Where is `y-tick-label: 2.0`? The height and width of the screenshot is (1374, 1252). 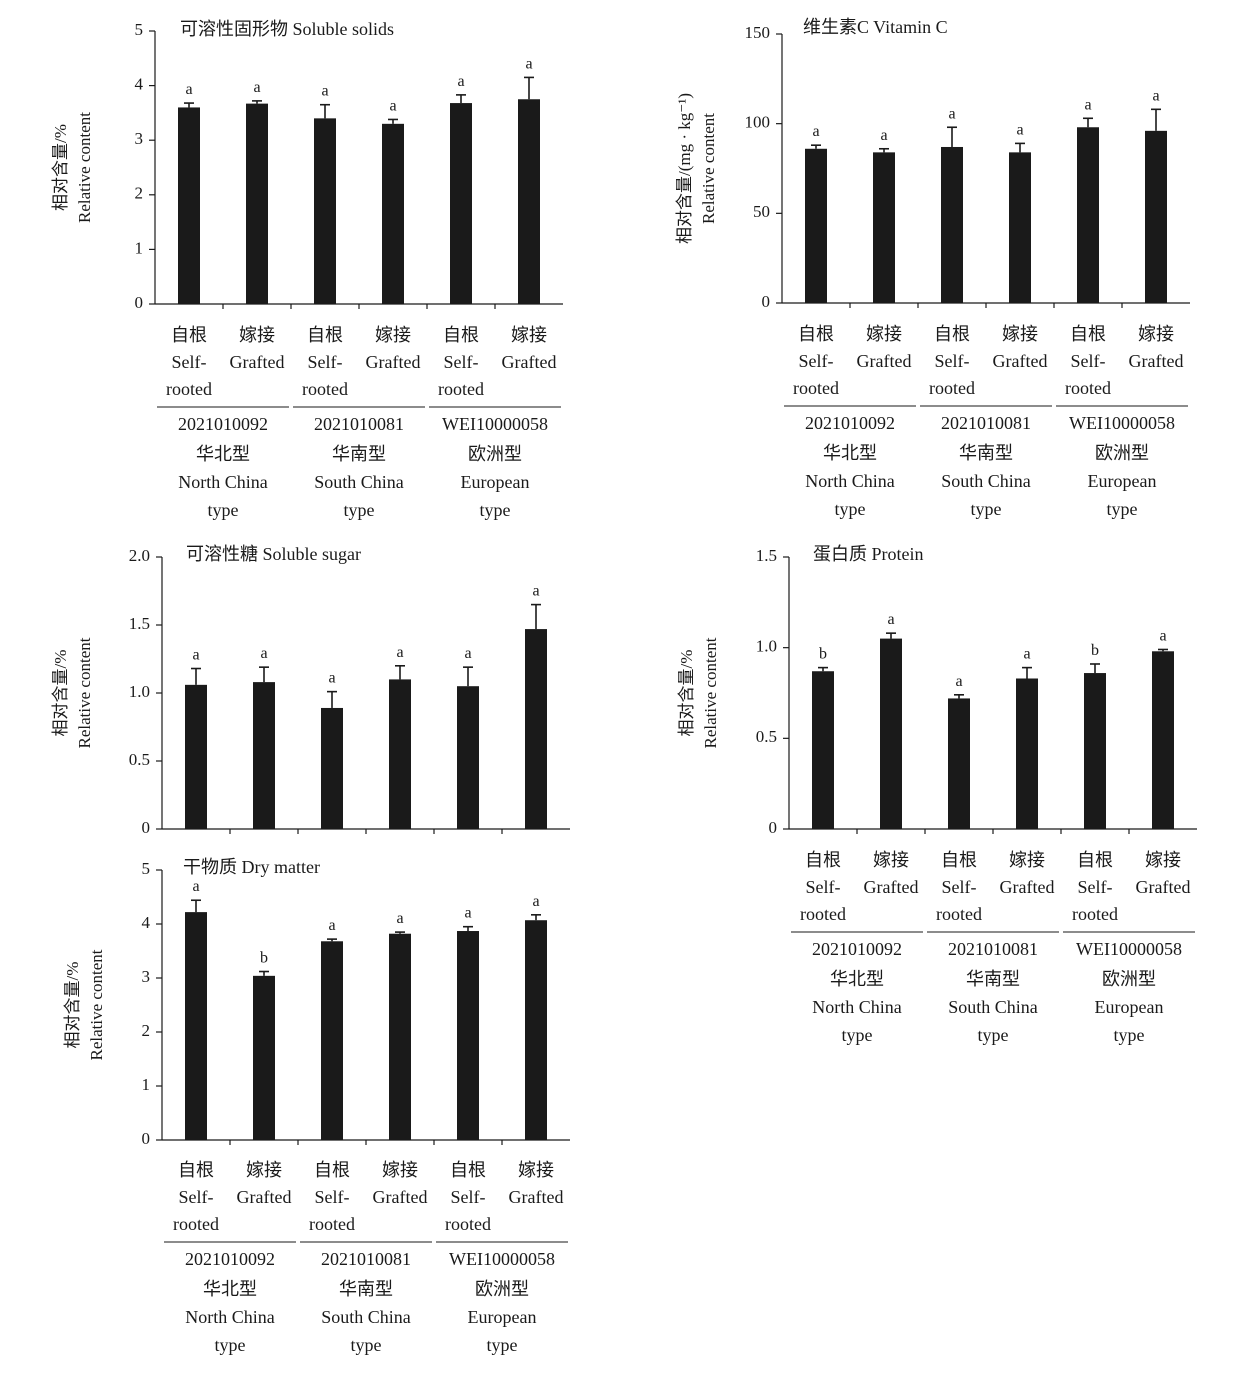 y-tick-label: 2.0 is located at coordinates (139, 555).